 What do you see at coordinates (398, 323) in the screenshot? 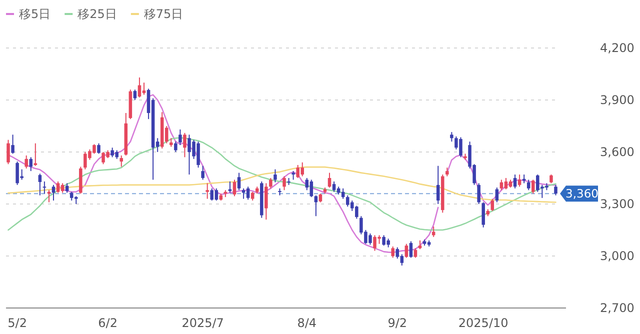
I see `x-tick-label: 9/2` at bounding box center [398, 323].